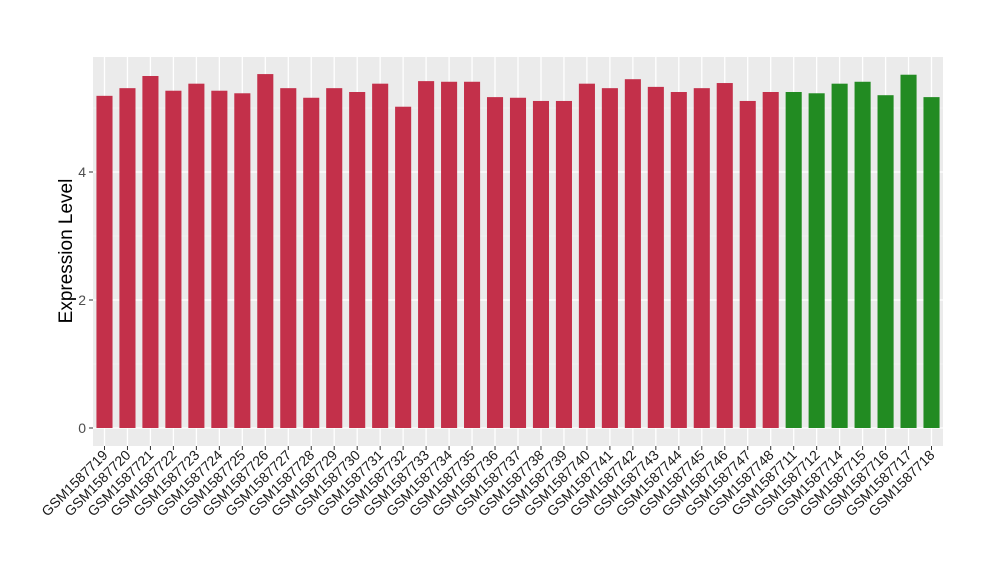 Image resolution: width=1000 pixels, height=585 pixels. What do you see at coordinates (196, 256) in the screenshot?
I see `bar-GSM1587723` at bounding box center [196, 256].